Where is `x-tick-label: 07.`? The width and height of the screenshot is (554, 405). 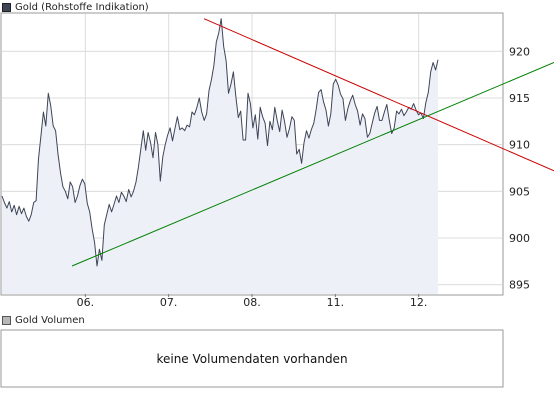 x-tick-label: 07. is located at coordinates (169, 302).